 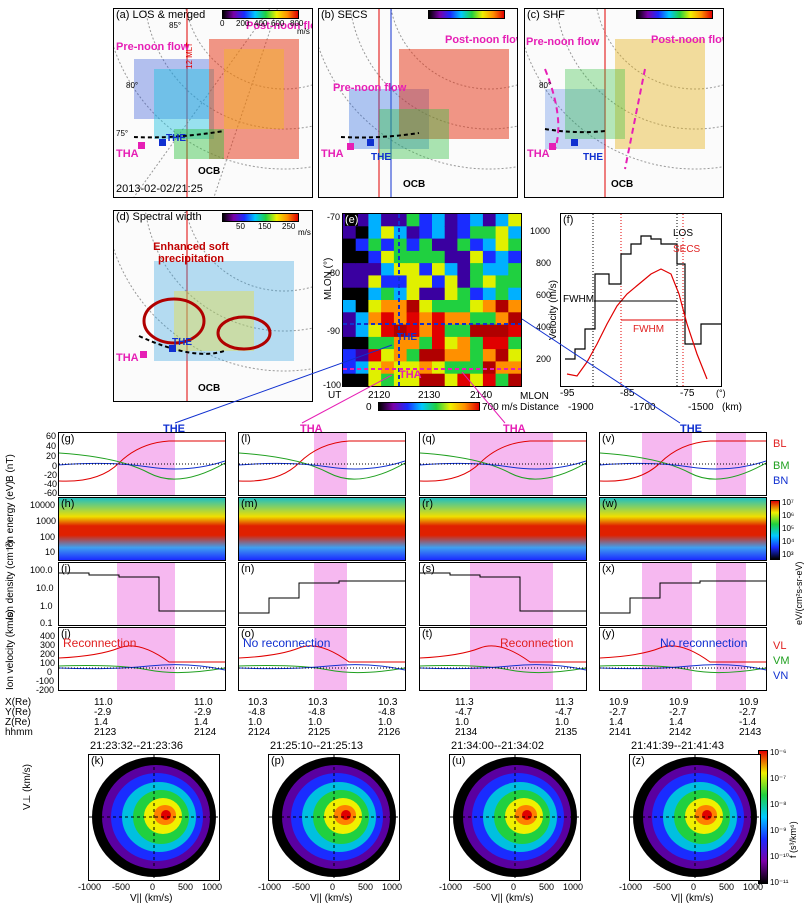 What do you see at coordinates (334, 217) in the screenshot?
I see `e-ytick-1: -70` at bounding box center [334, 217].